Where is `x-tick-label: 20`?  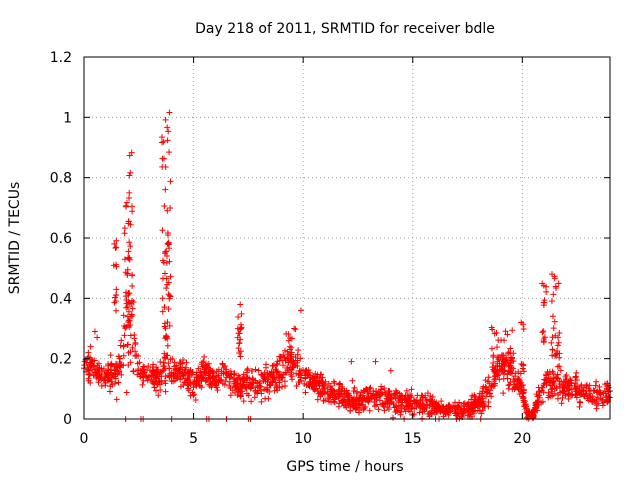
x-tick-label: 20 is located at coordinates (522, 439).